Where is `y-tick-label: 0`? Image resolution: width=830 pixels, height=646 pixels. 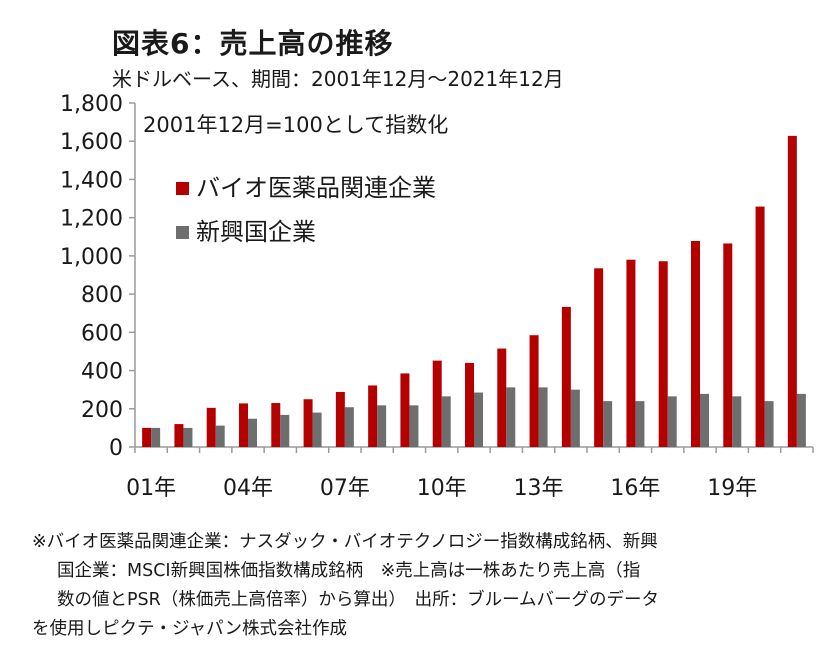
y-tick-label: 0 is located at coordinates (116, 448).